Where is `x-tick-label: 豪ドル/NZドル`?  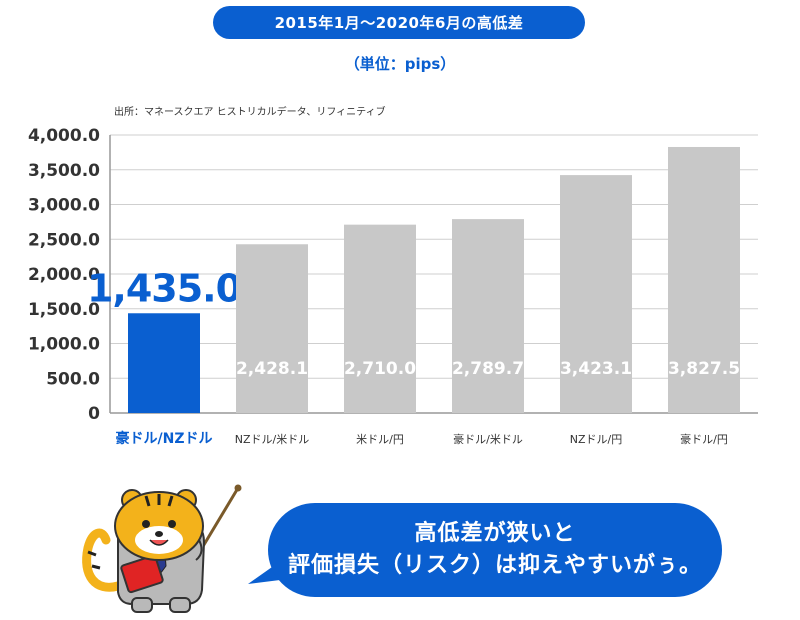
x-tick-label: 豪ドル/NZドル is located at coordinates (164, 438).